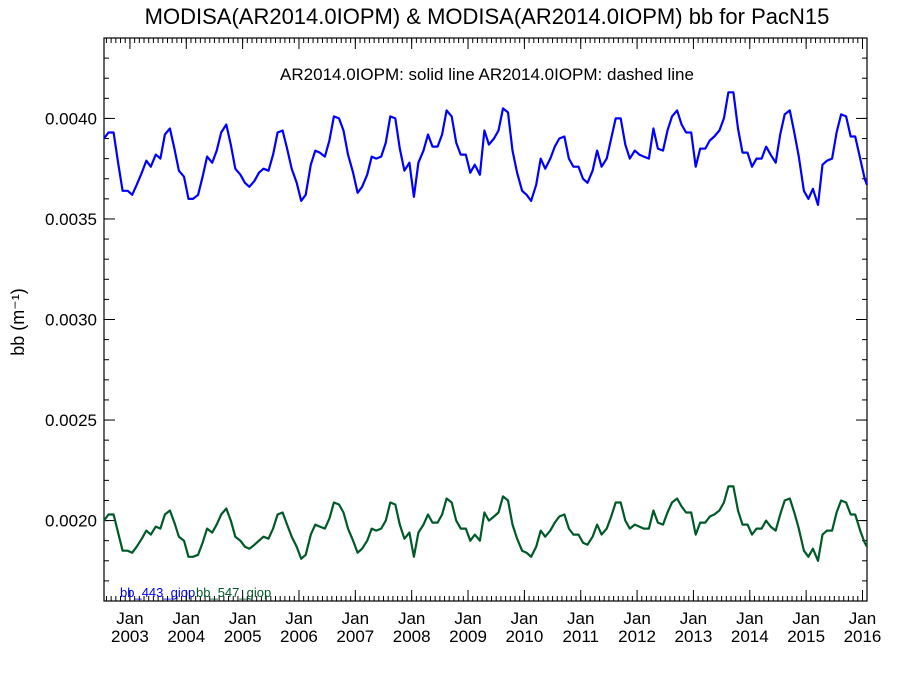 Image resolution: width=900 pixels, height=675 pixels. I want to click on x-tick-label-year: 2012, so click(637, 636).